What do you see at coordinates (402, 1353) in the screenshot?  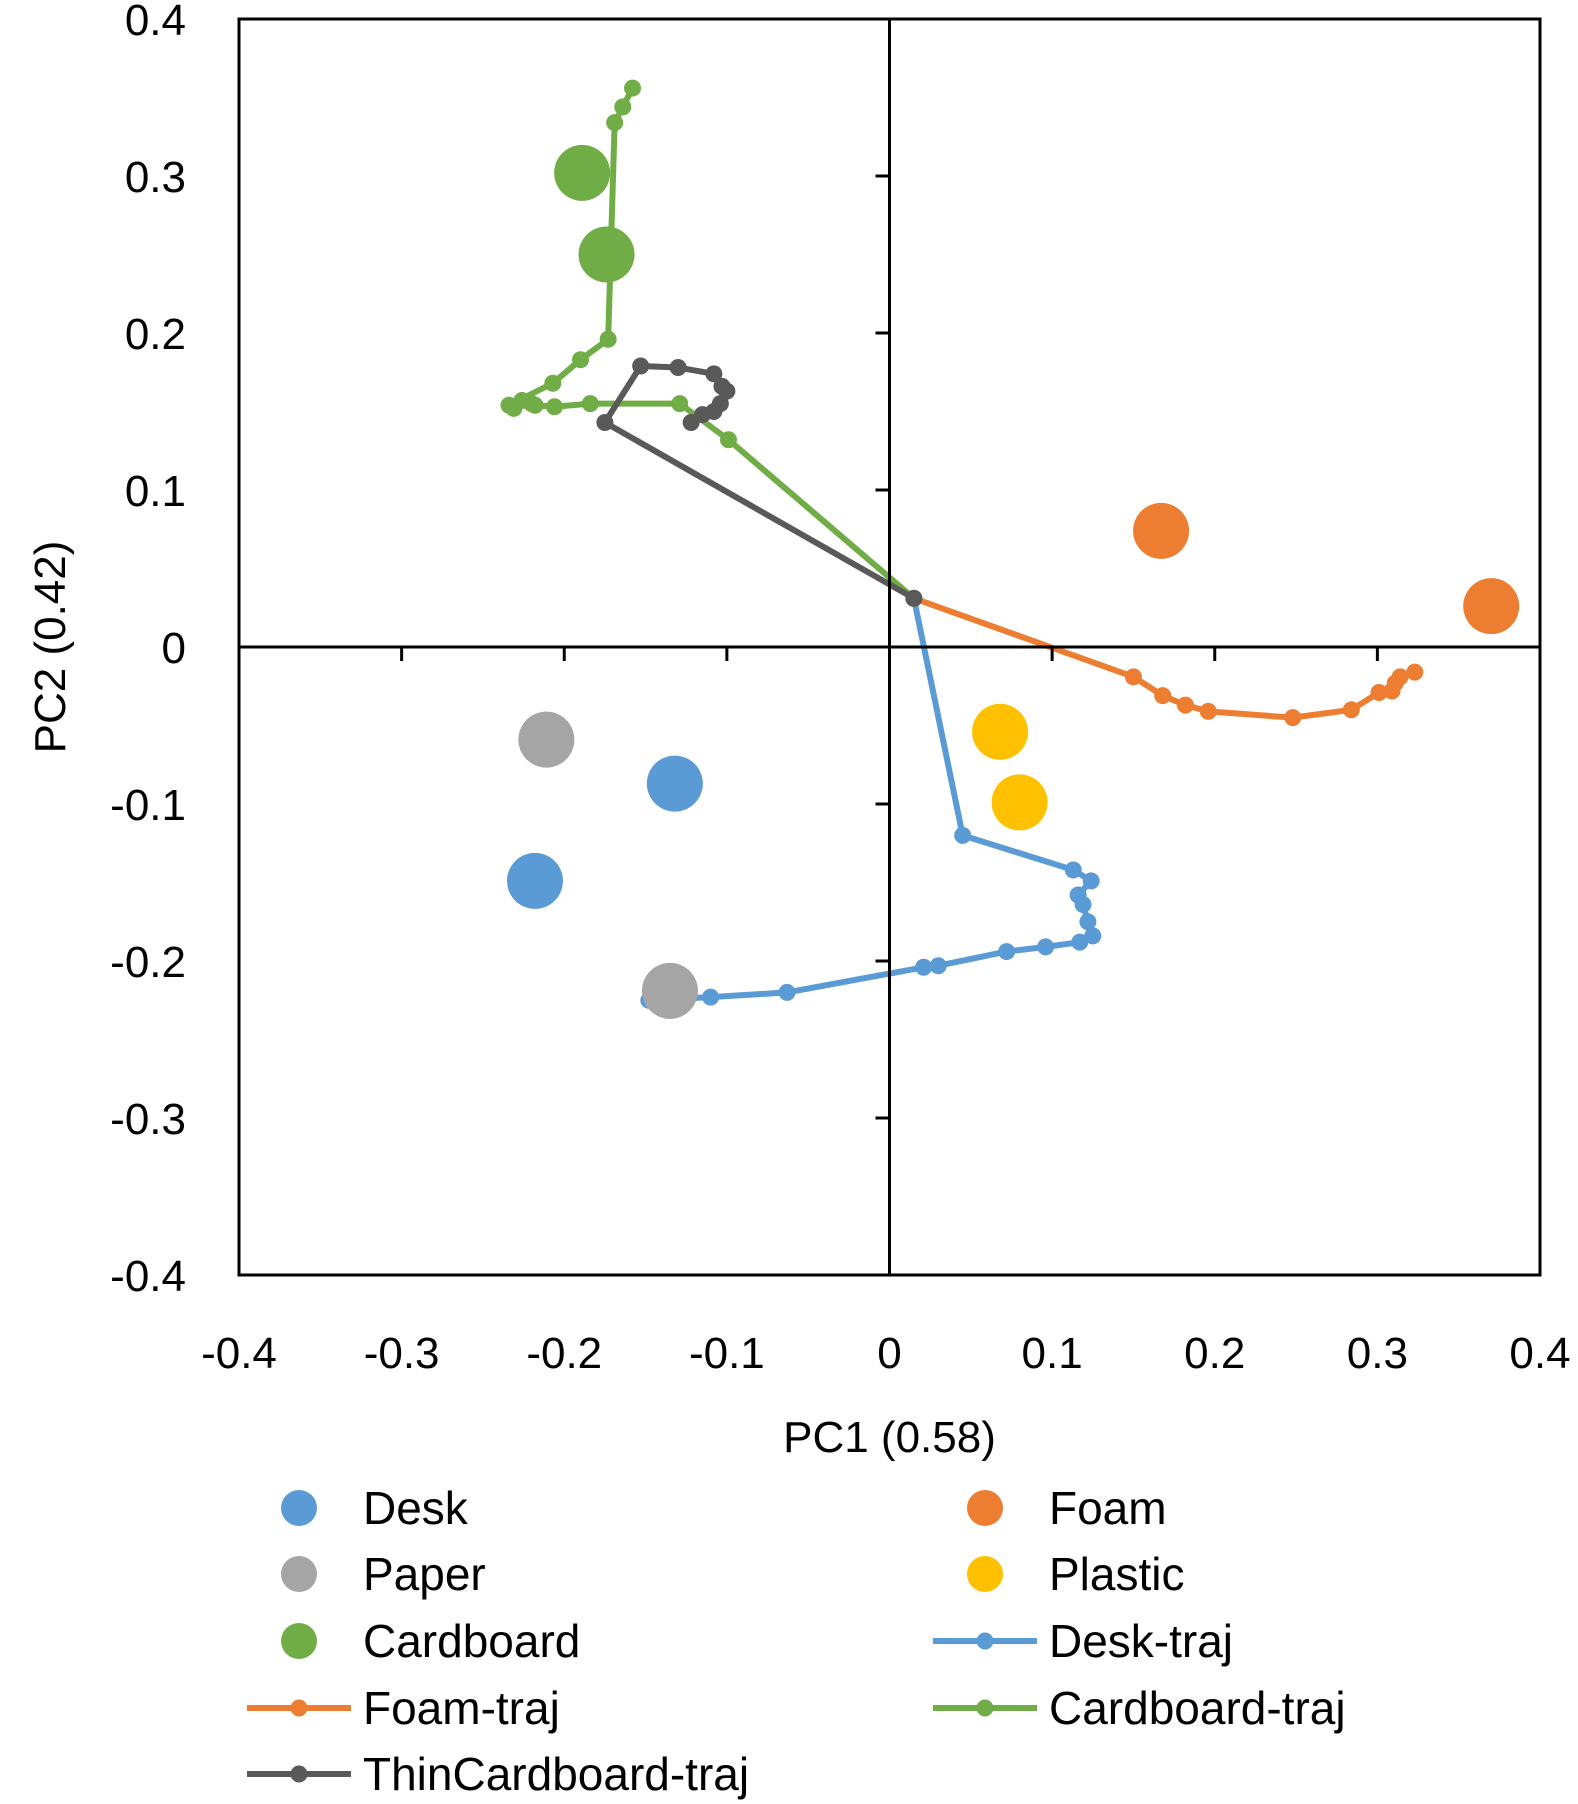 I see `x-tick-label: -0.3` at bounding box center [402, 1353].